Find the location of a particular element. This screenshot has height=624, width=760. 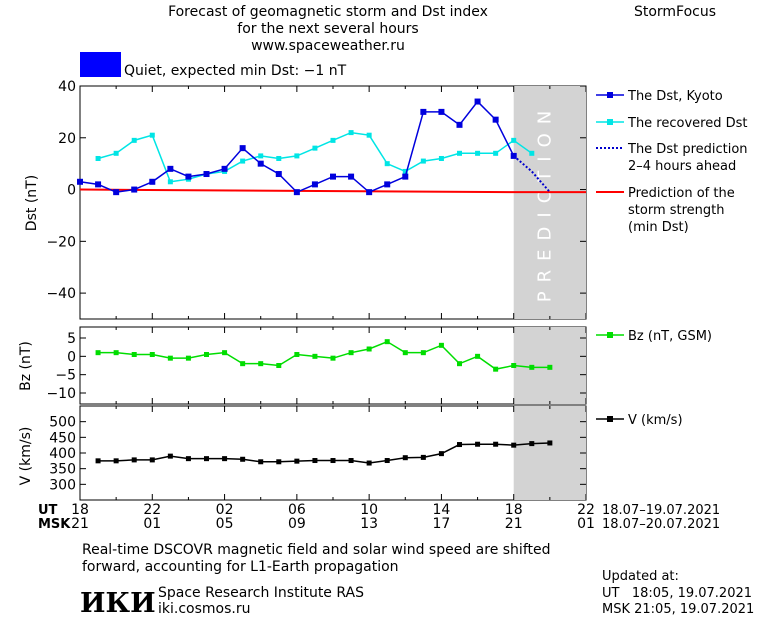

legend-bz-marker is located at coordinates (610, 335).